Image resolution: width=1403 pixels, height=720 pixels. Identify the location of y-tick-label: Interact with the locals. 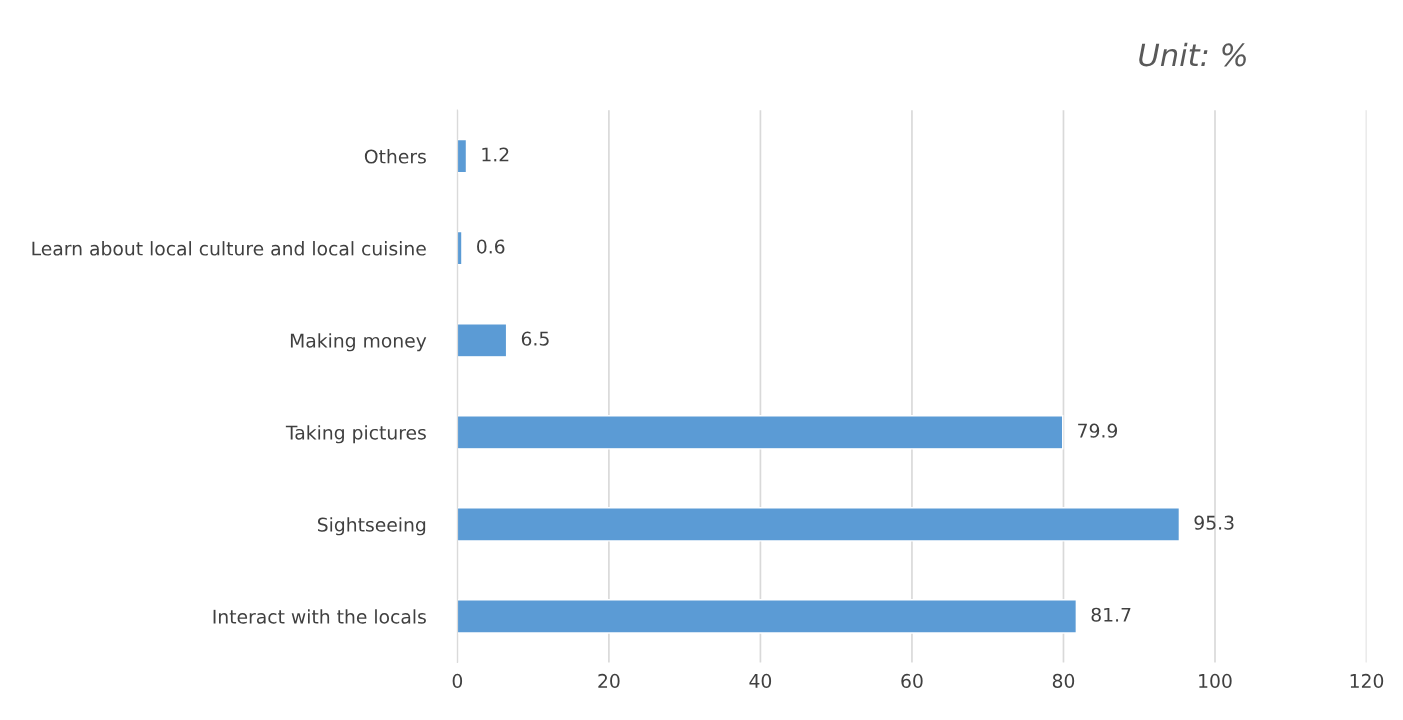
(319, 616).